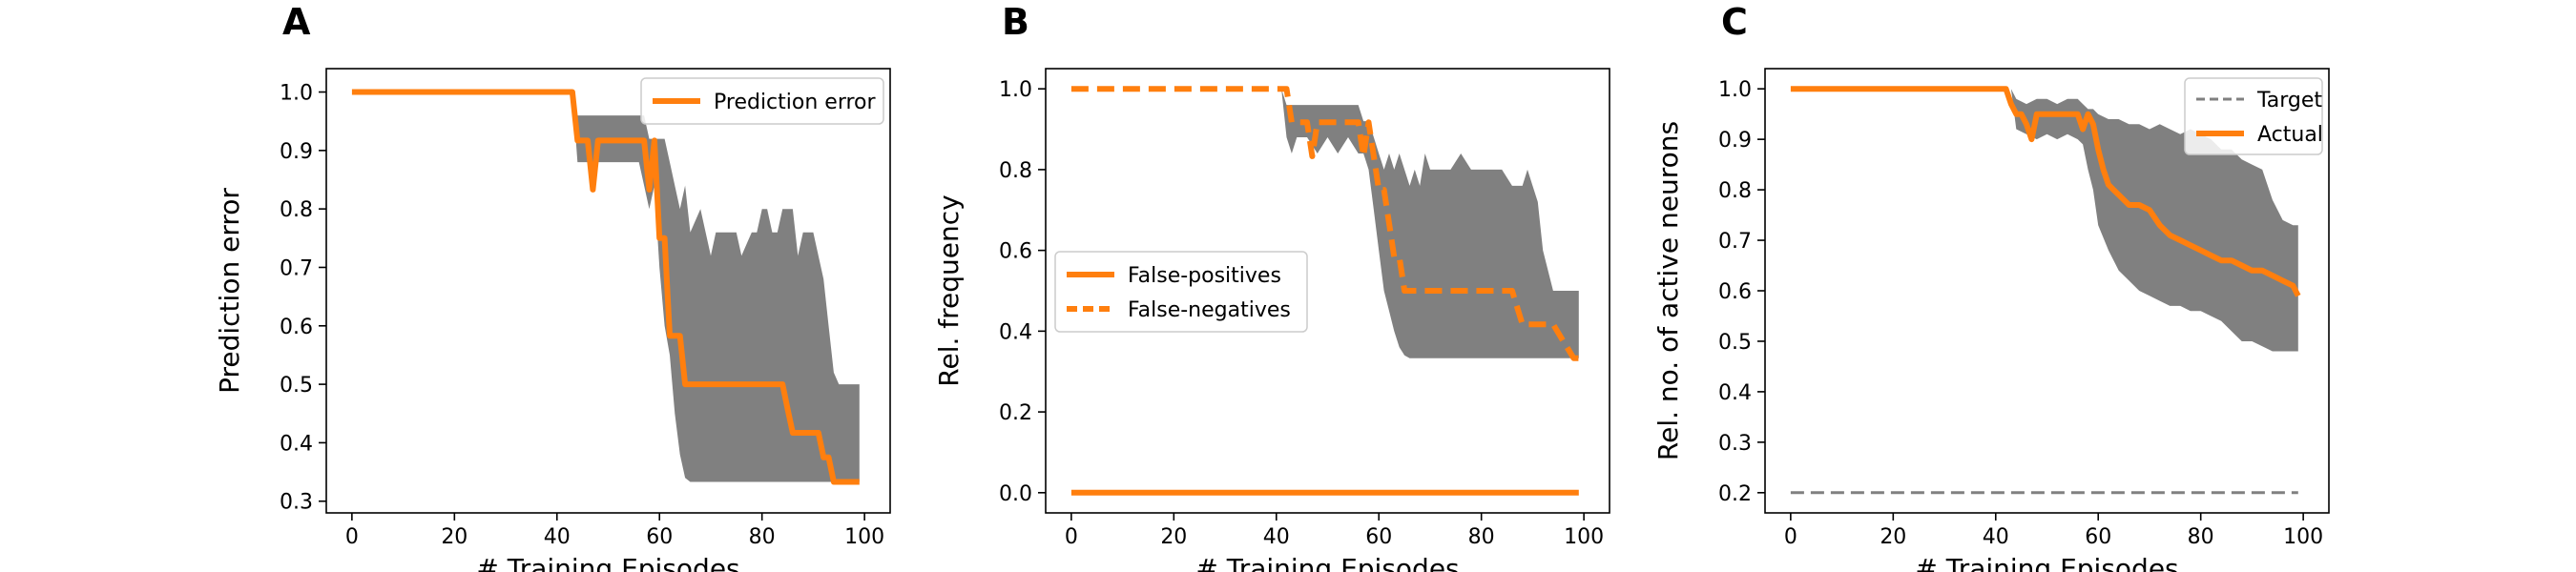 Image resolution: width=2576 pixels, height=572 pixels. Describe the element at coordinates (1734, 22) in the screenshot. I see `panel-letter: C` at that location.